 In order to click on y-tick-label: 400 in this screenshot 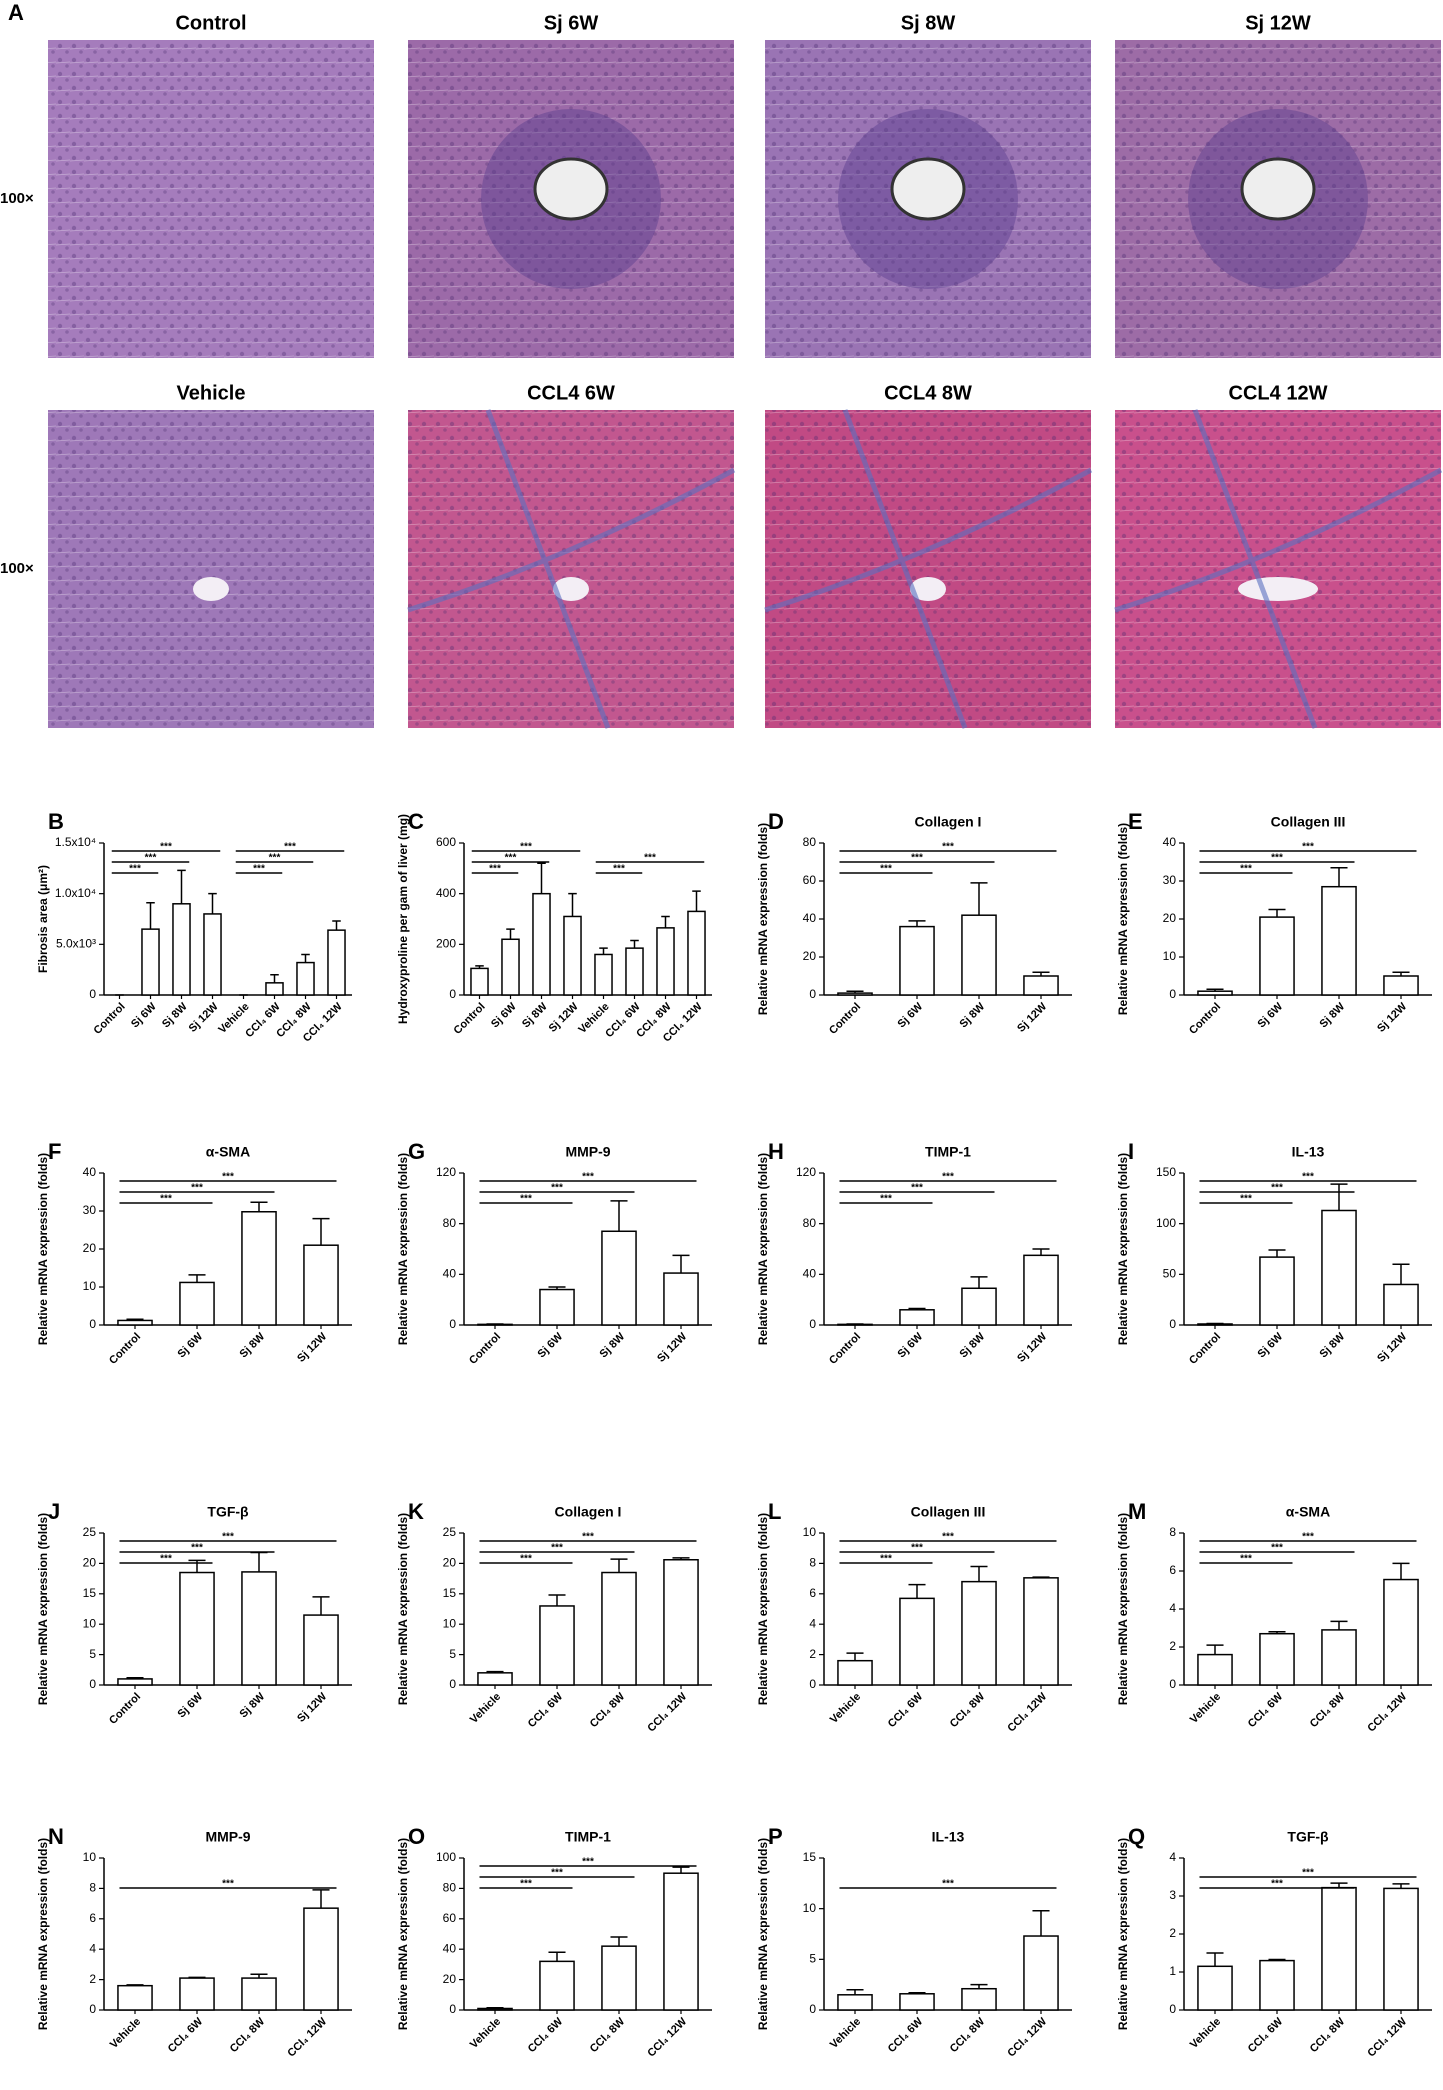, I will do `click(446, 893)`.